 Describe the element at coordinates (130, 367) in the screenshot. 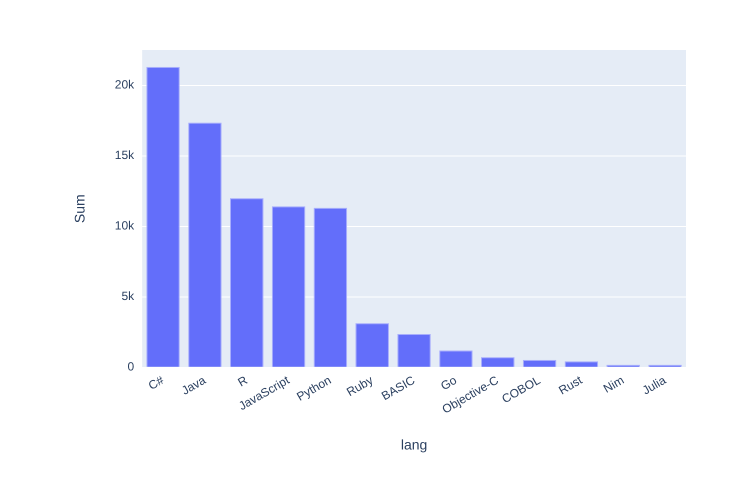

I see `y-tick-label: 0` at that location.